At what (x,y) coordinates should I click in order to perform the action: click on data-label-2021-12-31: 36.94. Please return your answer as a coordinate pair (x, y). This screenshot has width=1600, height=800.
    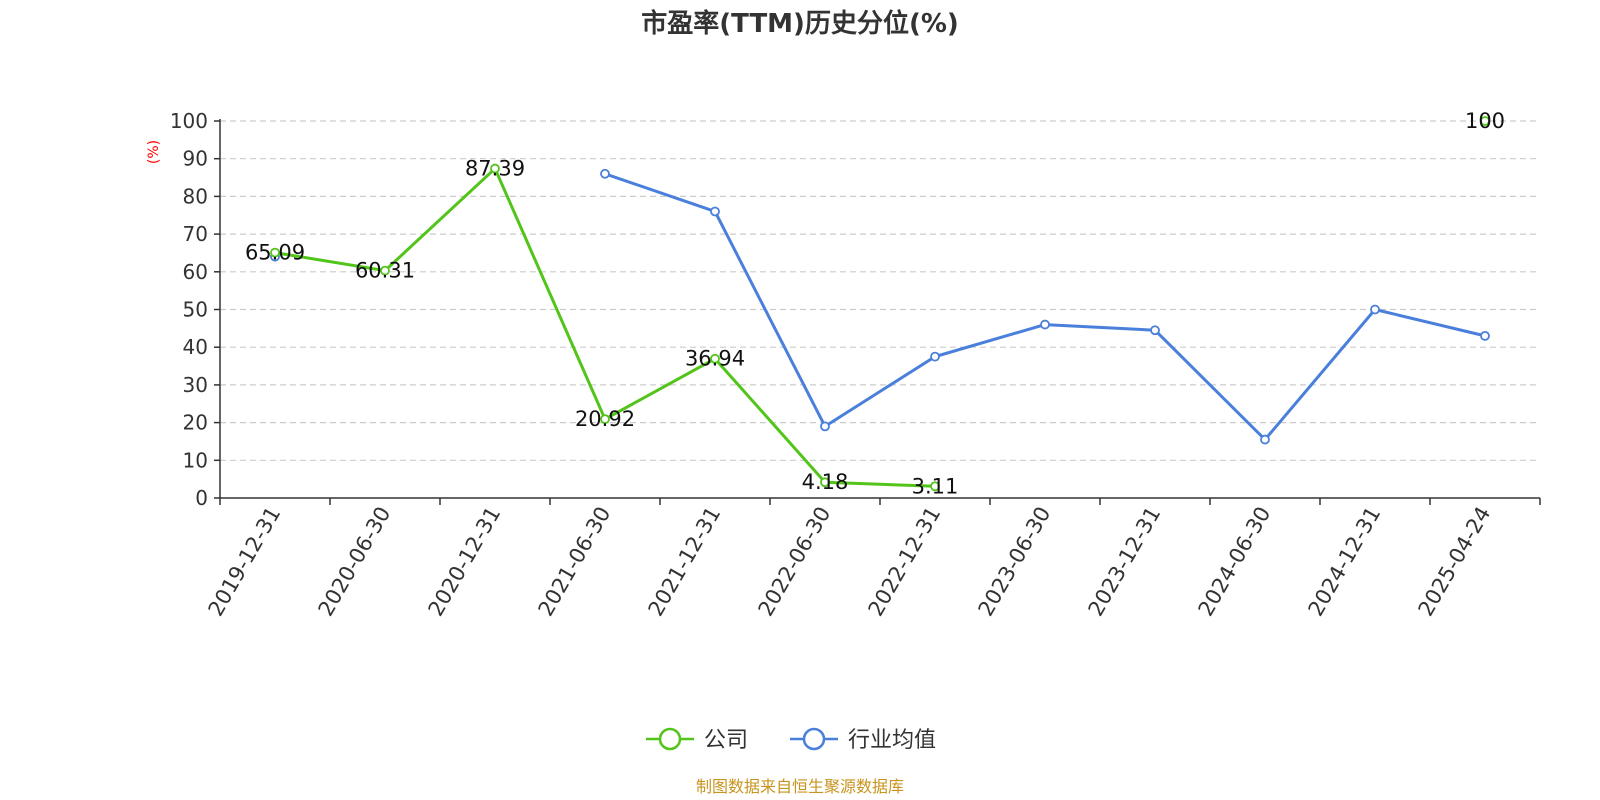
    Looking at the image, I should click on (715, 359).